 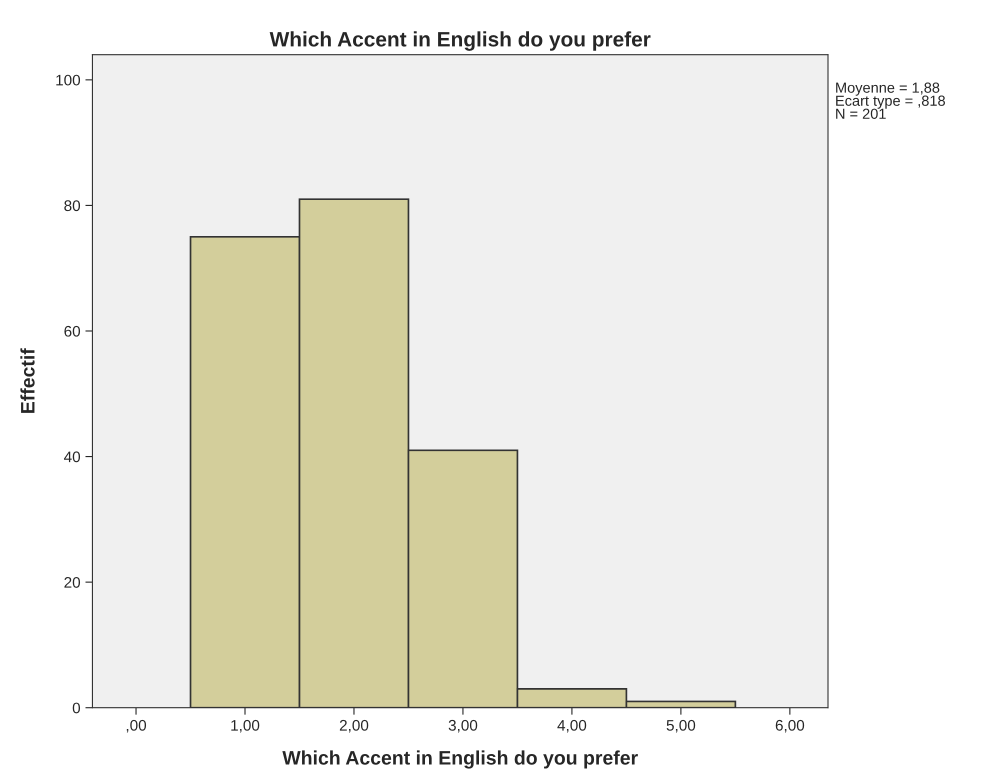 What do you see at coordinates (68, 80) in the screenshot?
I see `y-tick-label: 100` at bounding box center [68, 80].